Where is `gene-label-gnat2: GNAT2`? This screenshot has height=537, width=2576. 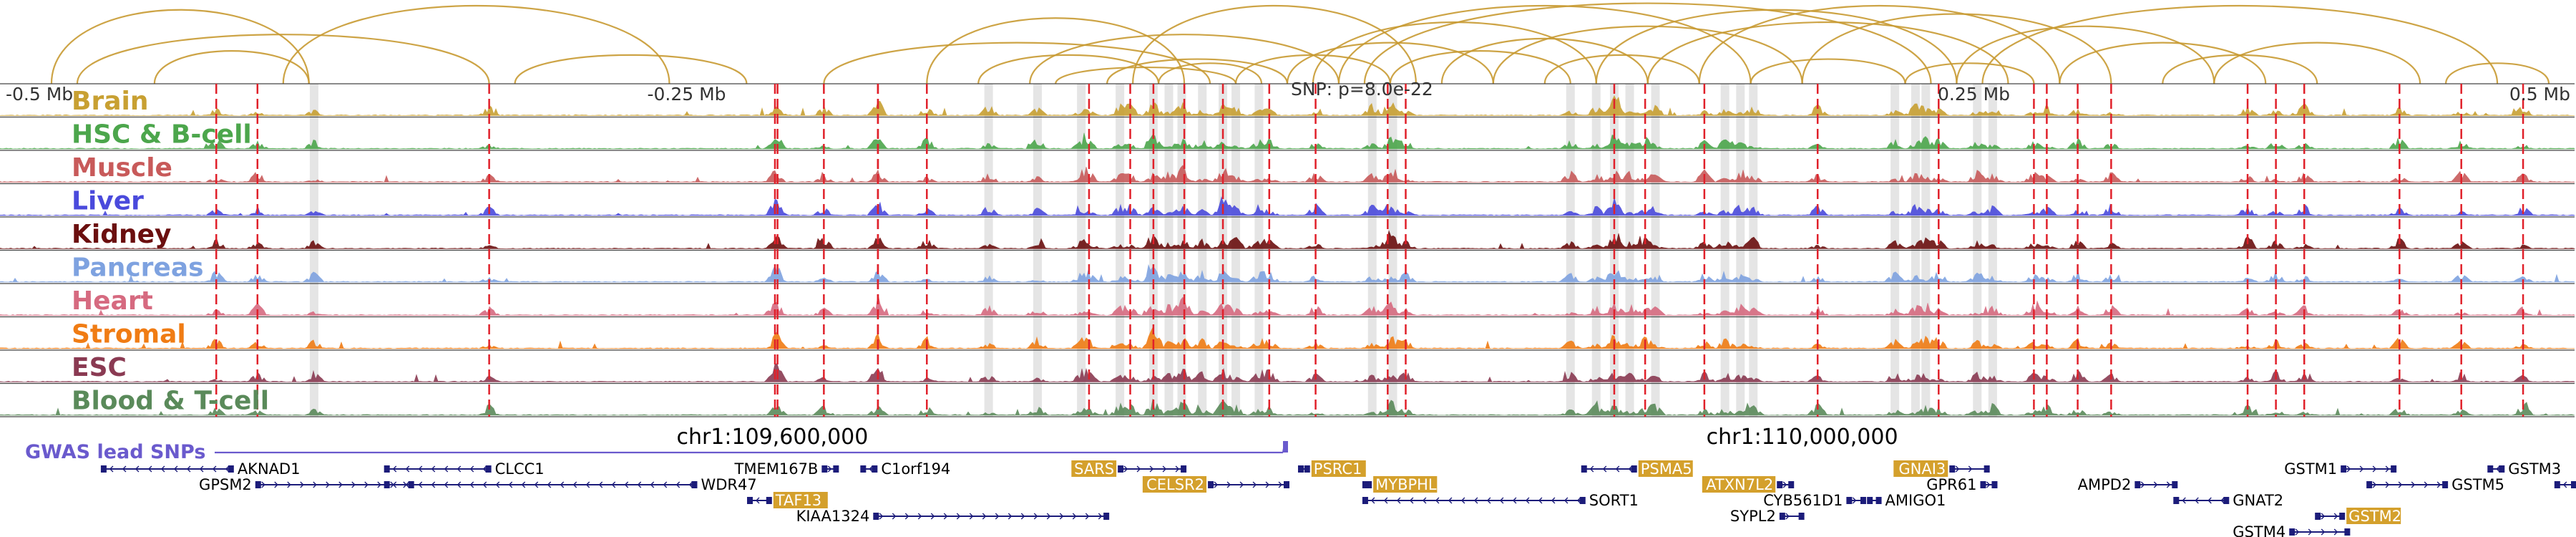
gene-label-gnat2: GNAT2 is located at coordinates (2258, 500).